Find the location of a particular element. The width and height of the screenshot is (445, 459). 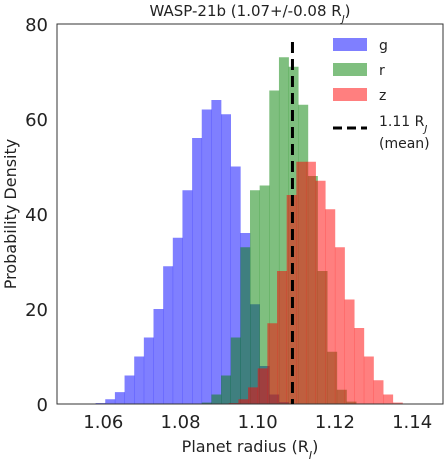

y-axis-label: Probability Density is located at coordinates (10, 214).